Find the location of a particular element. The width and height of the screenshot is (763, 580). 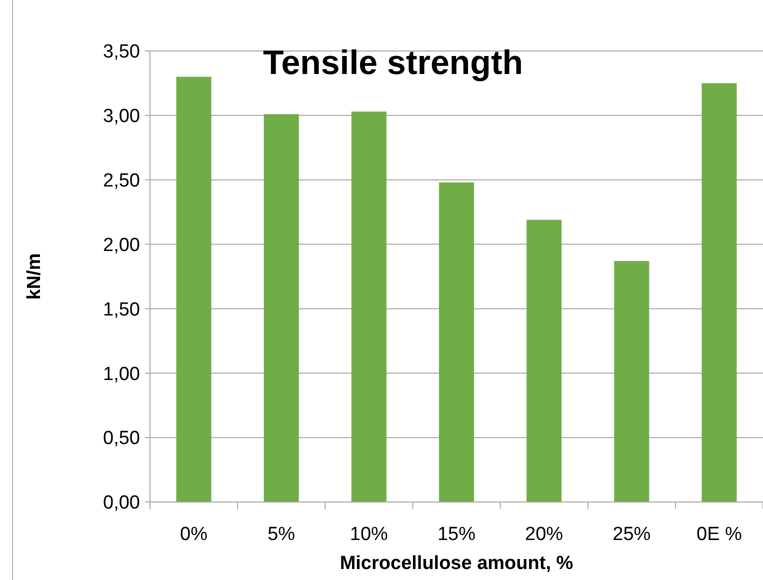

y-tick-label: 1,00 is located at coordinates (121, 374).